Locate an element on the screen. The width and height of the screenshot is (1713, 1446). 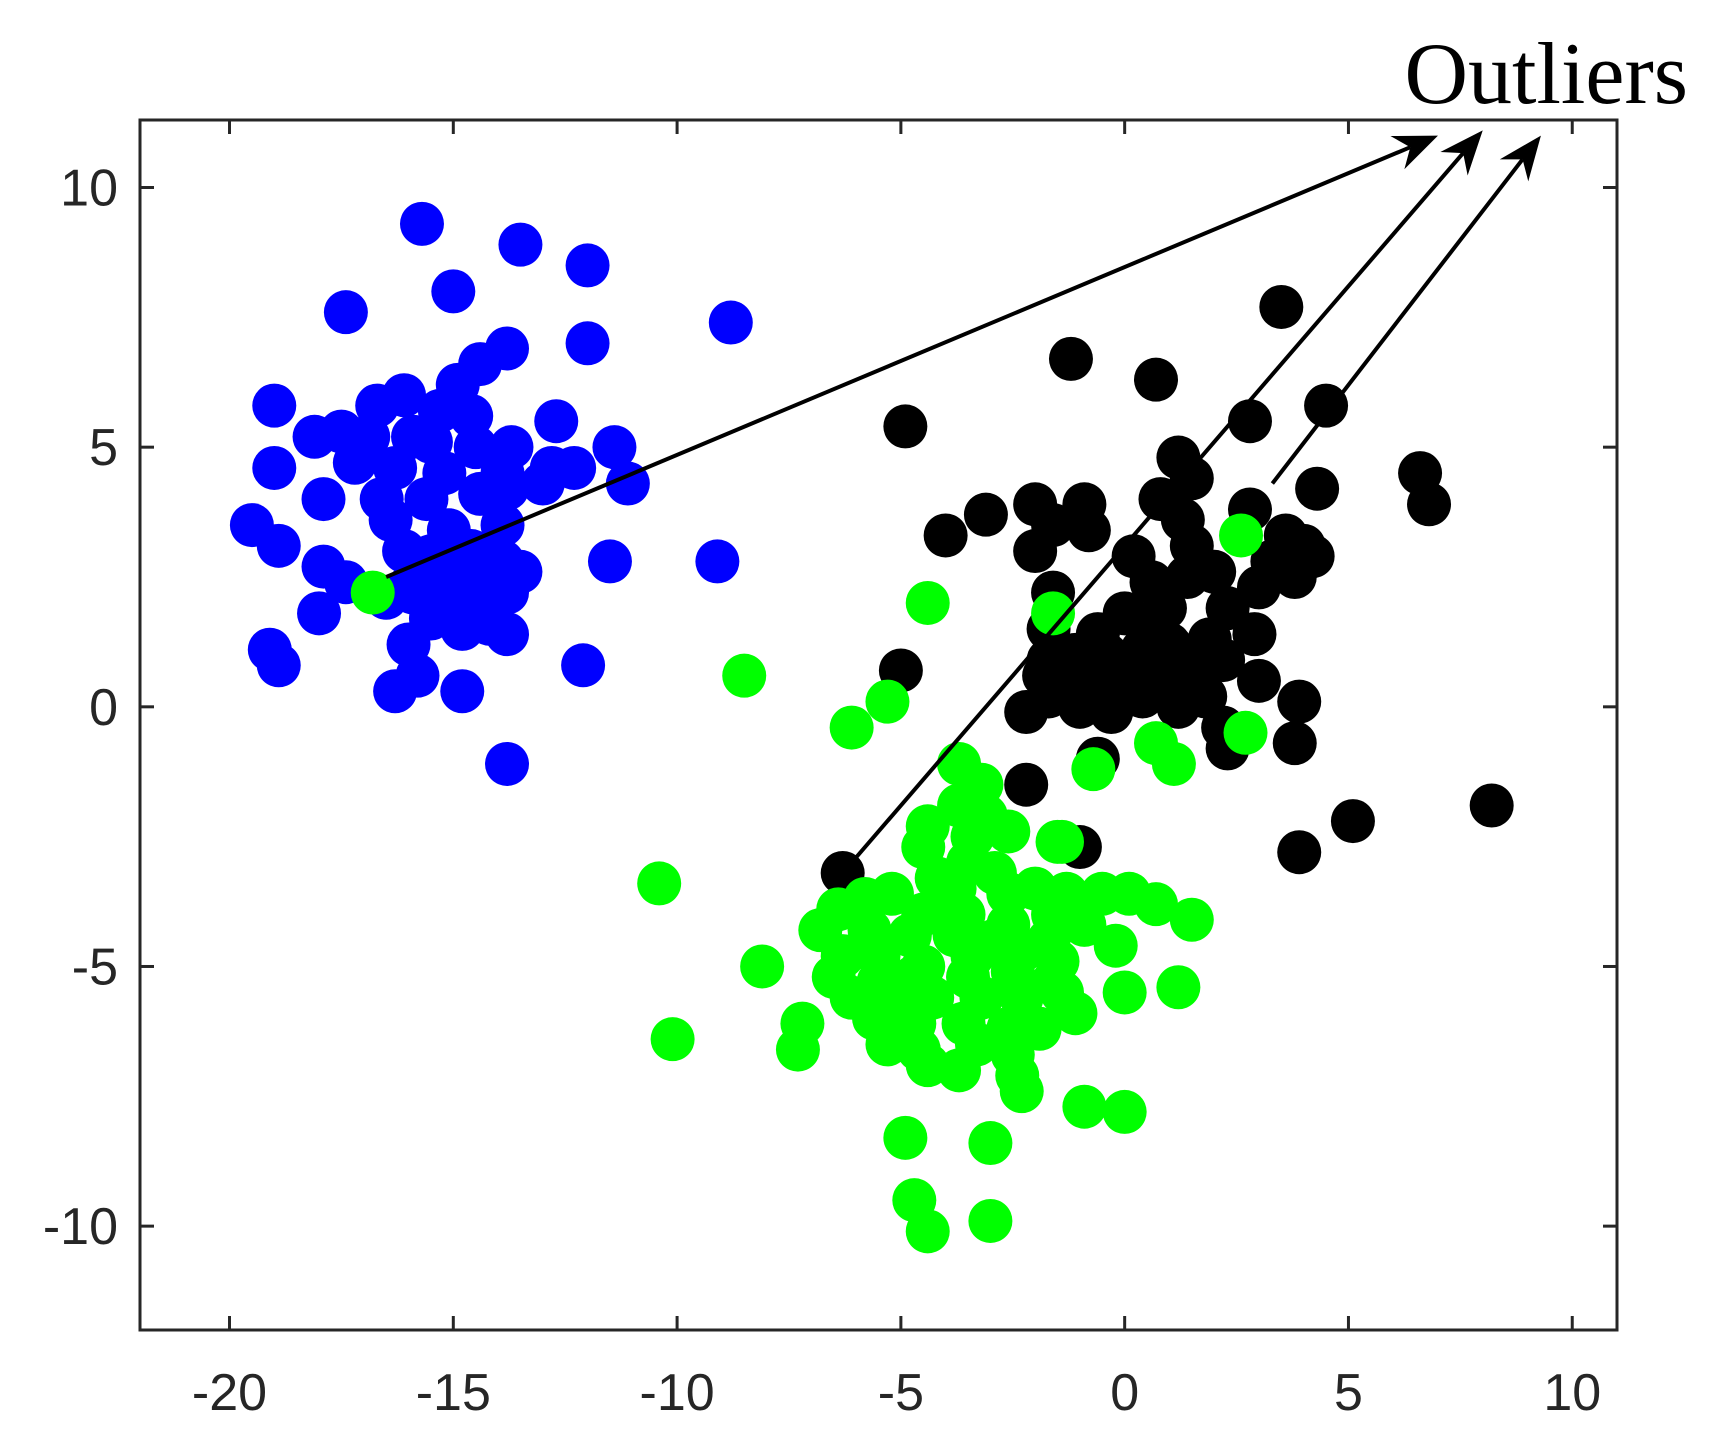
x-tick-label: -20 is located at coordinates (229, 1393).